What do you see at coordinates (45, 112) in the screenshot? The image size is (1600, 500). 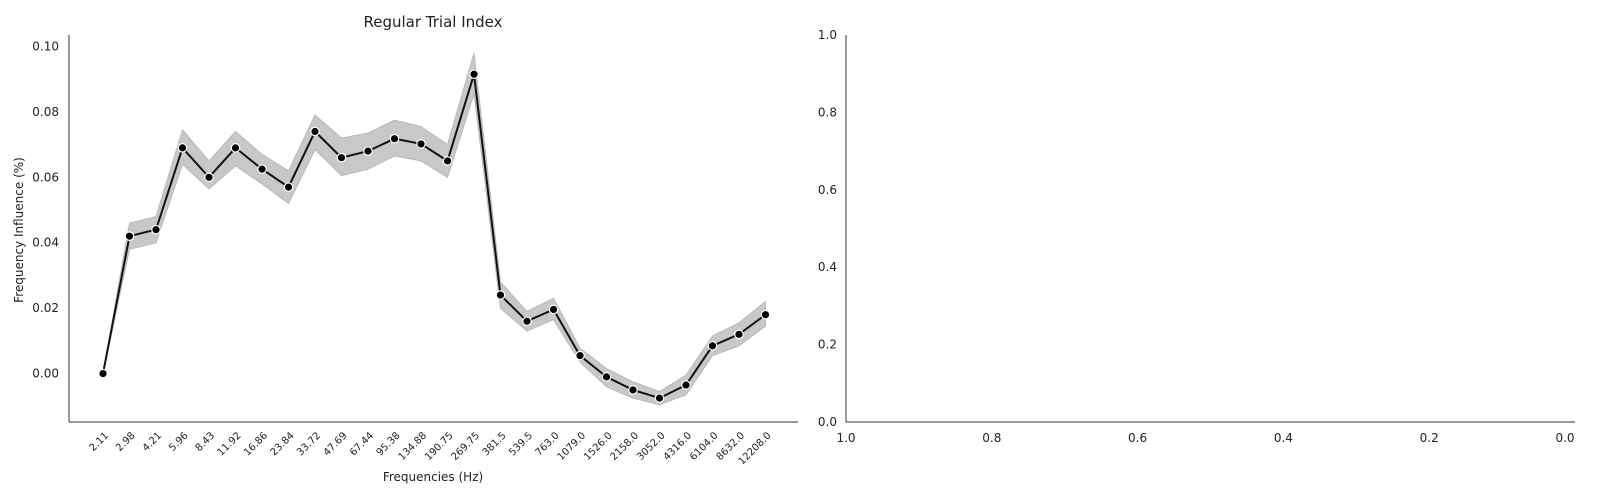 I see `y-tick-label: 0.08` at bounding box center [45, 112].